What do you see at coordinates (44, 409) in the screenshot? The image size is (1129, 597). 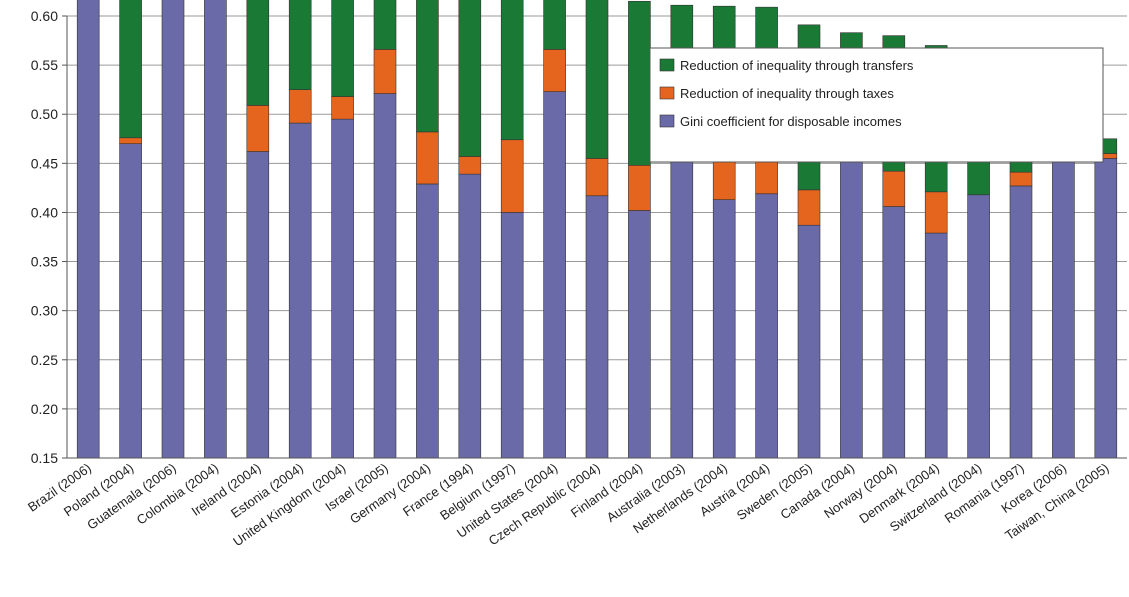 I see `y-tick-label: 0.20` at bounding box center [44, 409].